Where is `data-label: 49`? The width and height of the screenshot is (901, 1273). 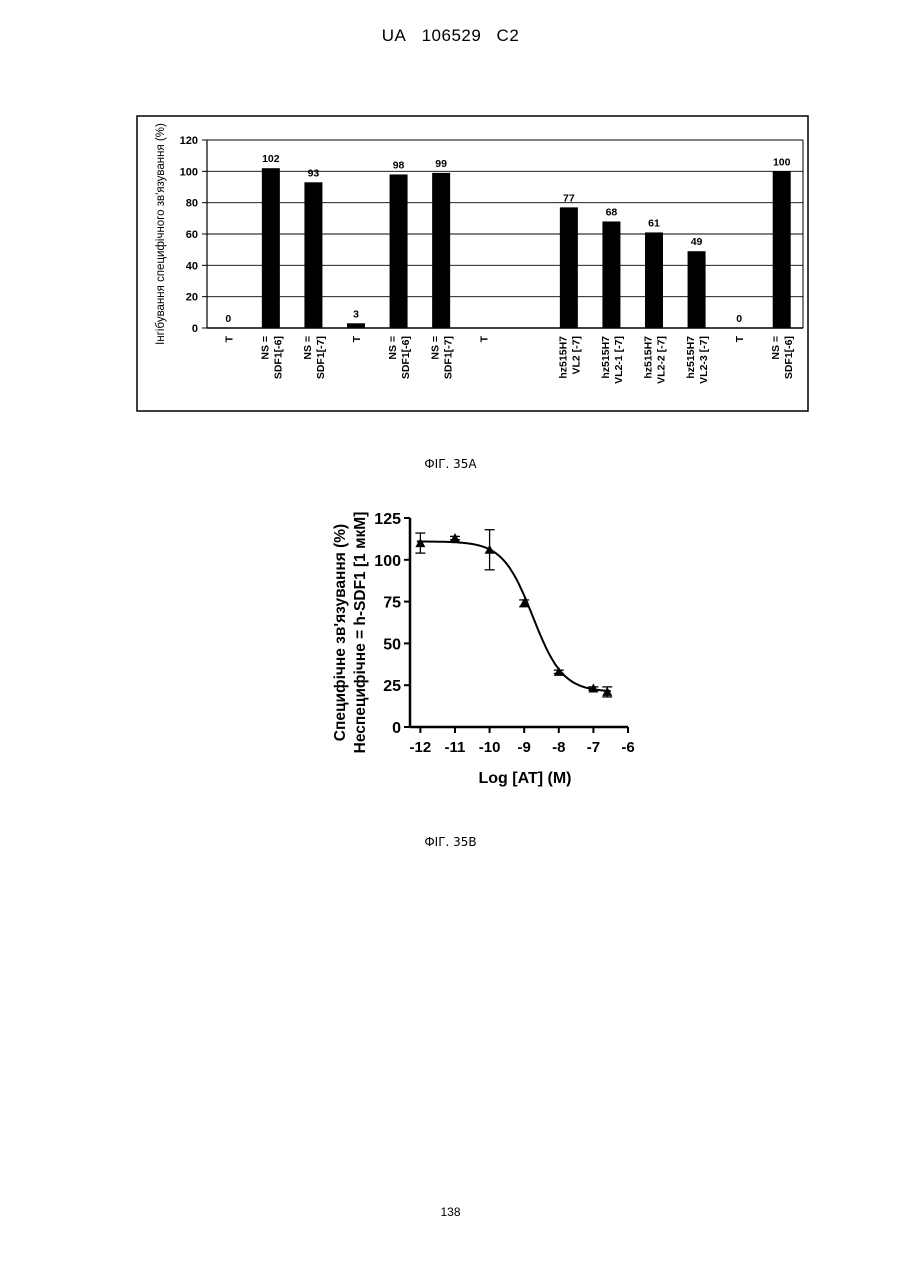
data-label: 49 is located at coordinates (697, 242).